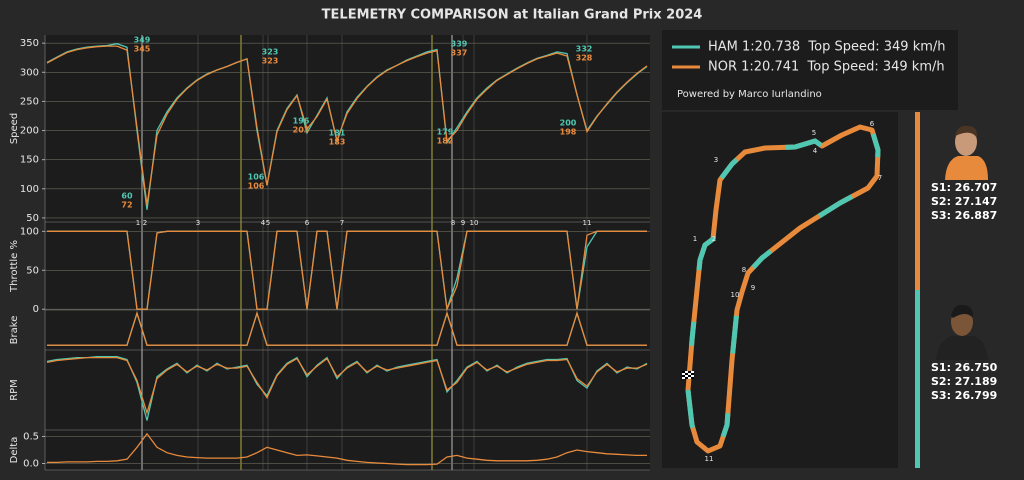  I want to click on corner-number: 1, so click(138, 223).